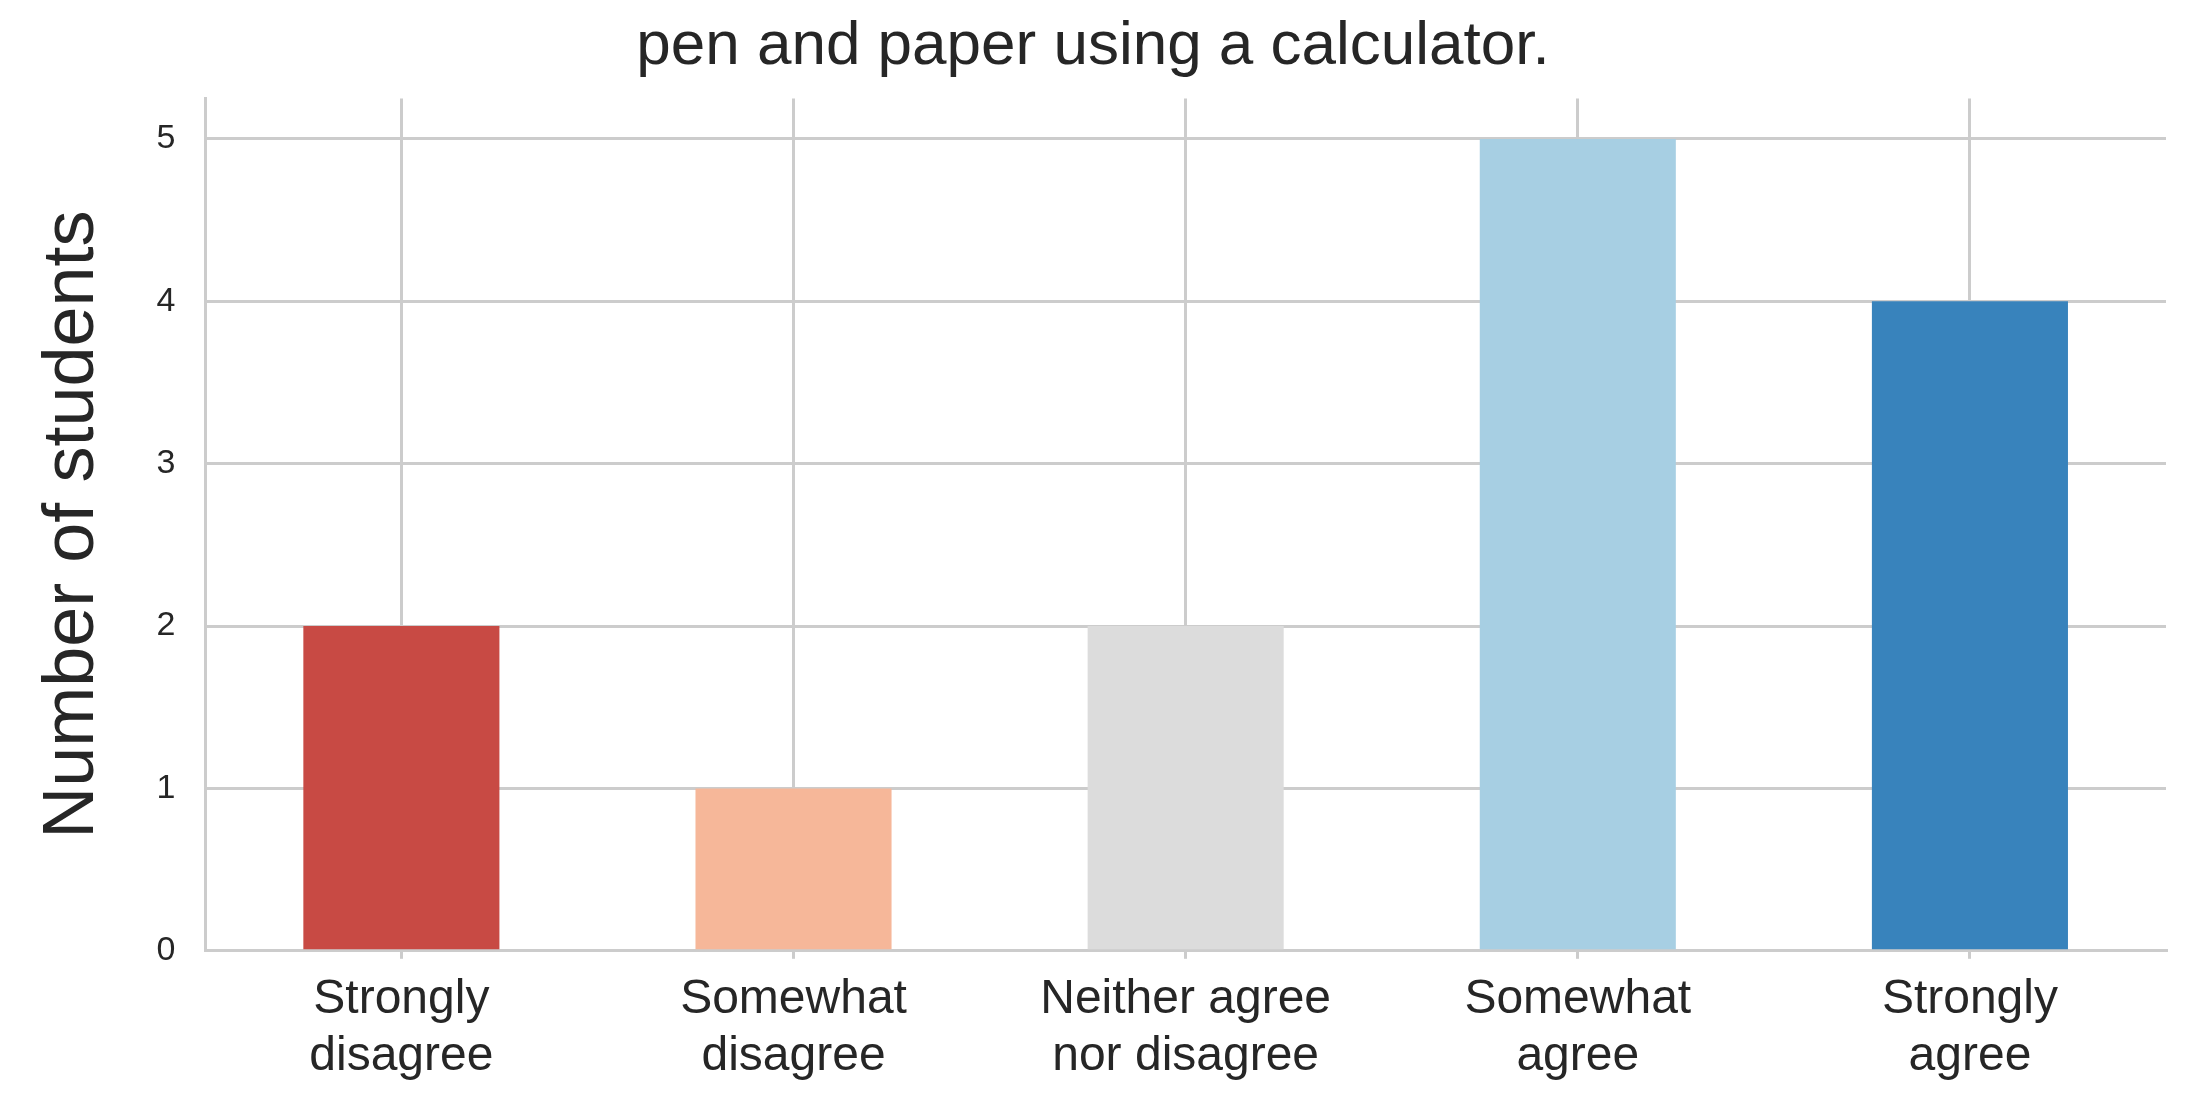 Image resolution: width=2186 pixels, height=1108 pixels. I want to click on y-tick-label: 0, so click(166, 948).